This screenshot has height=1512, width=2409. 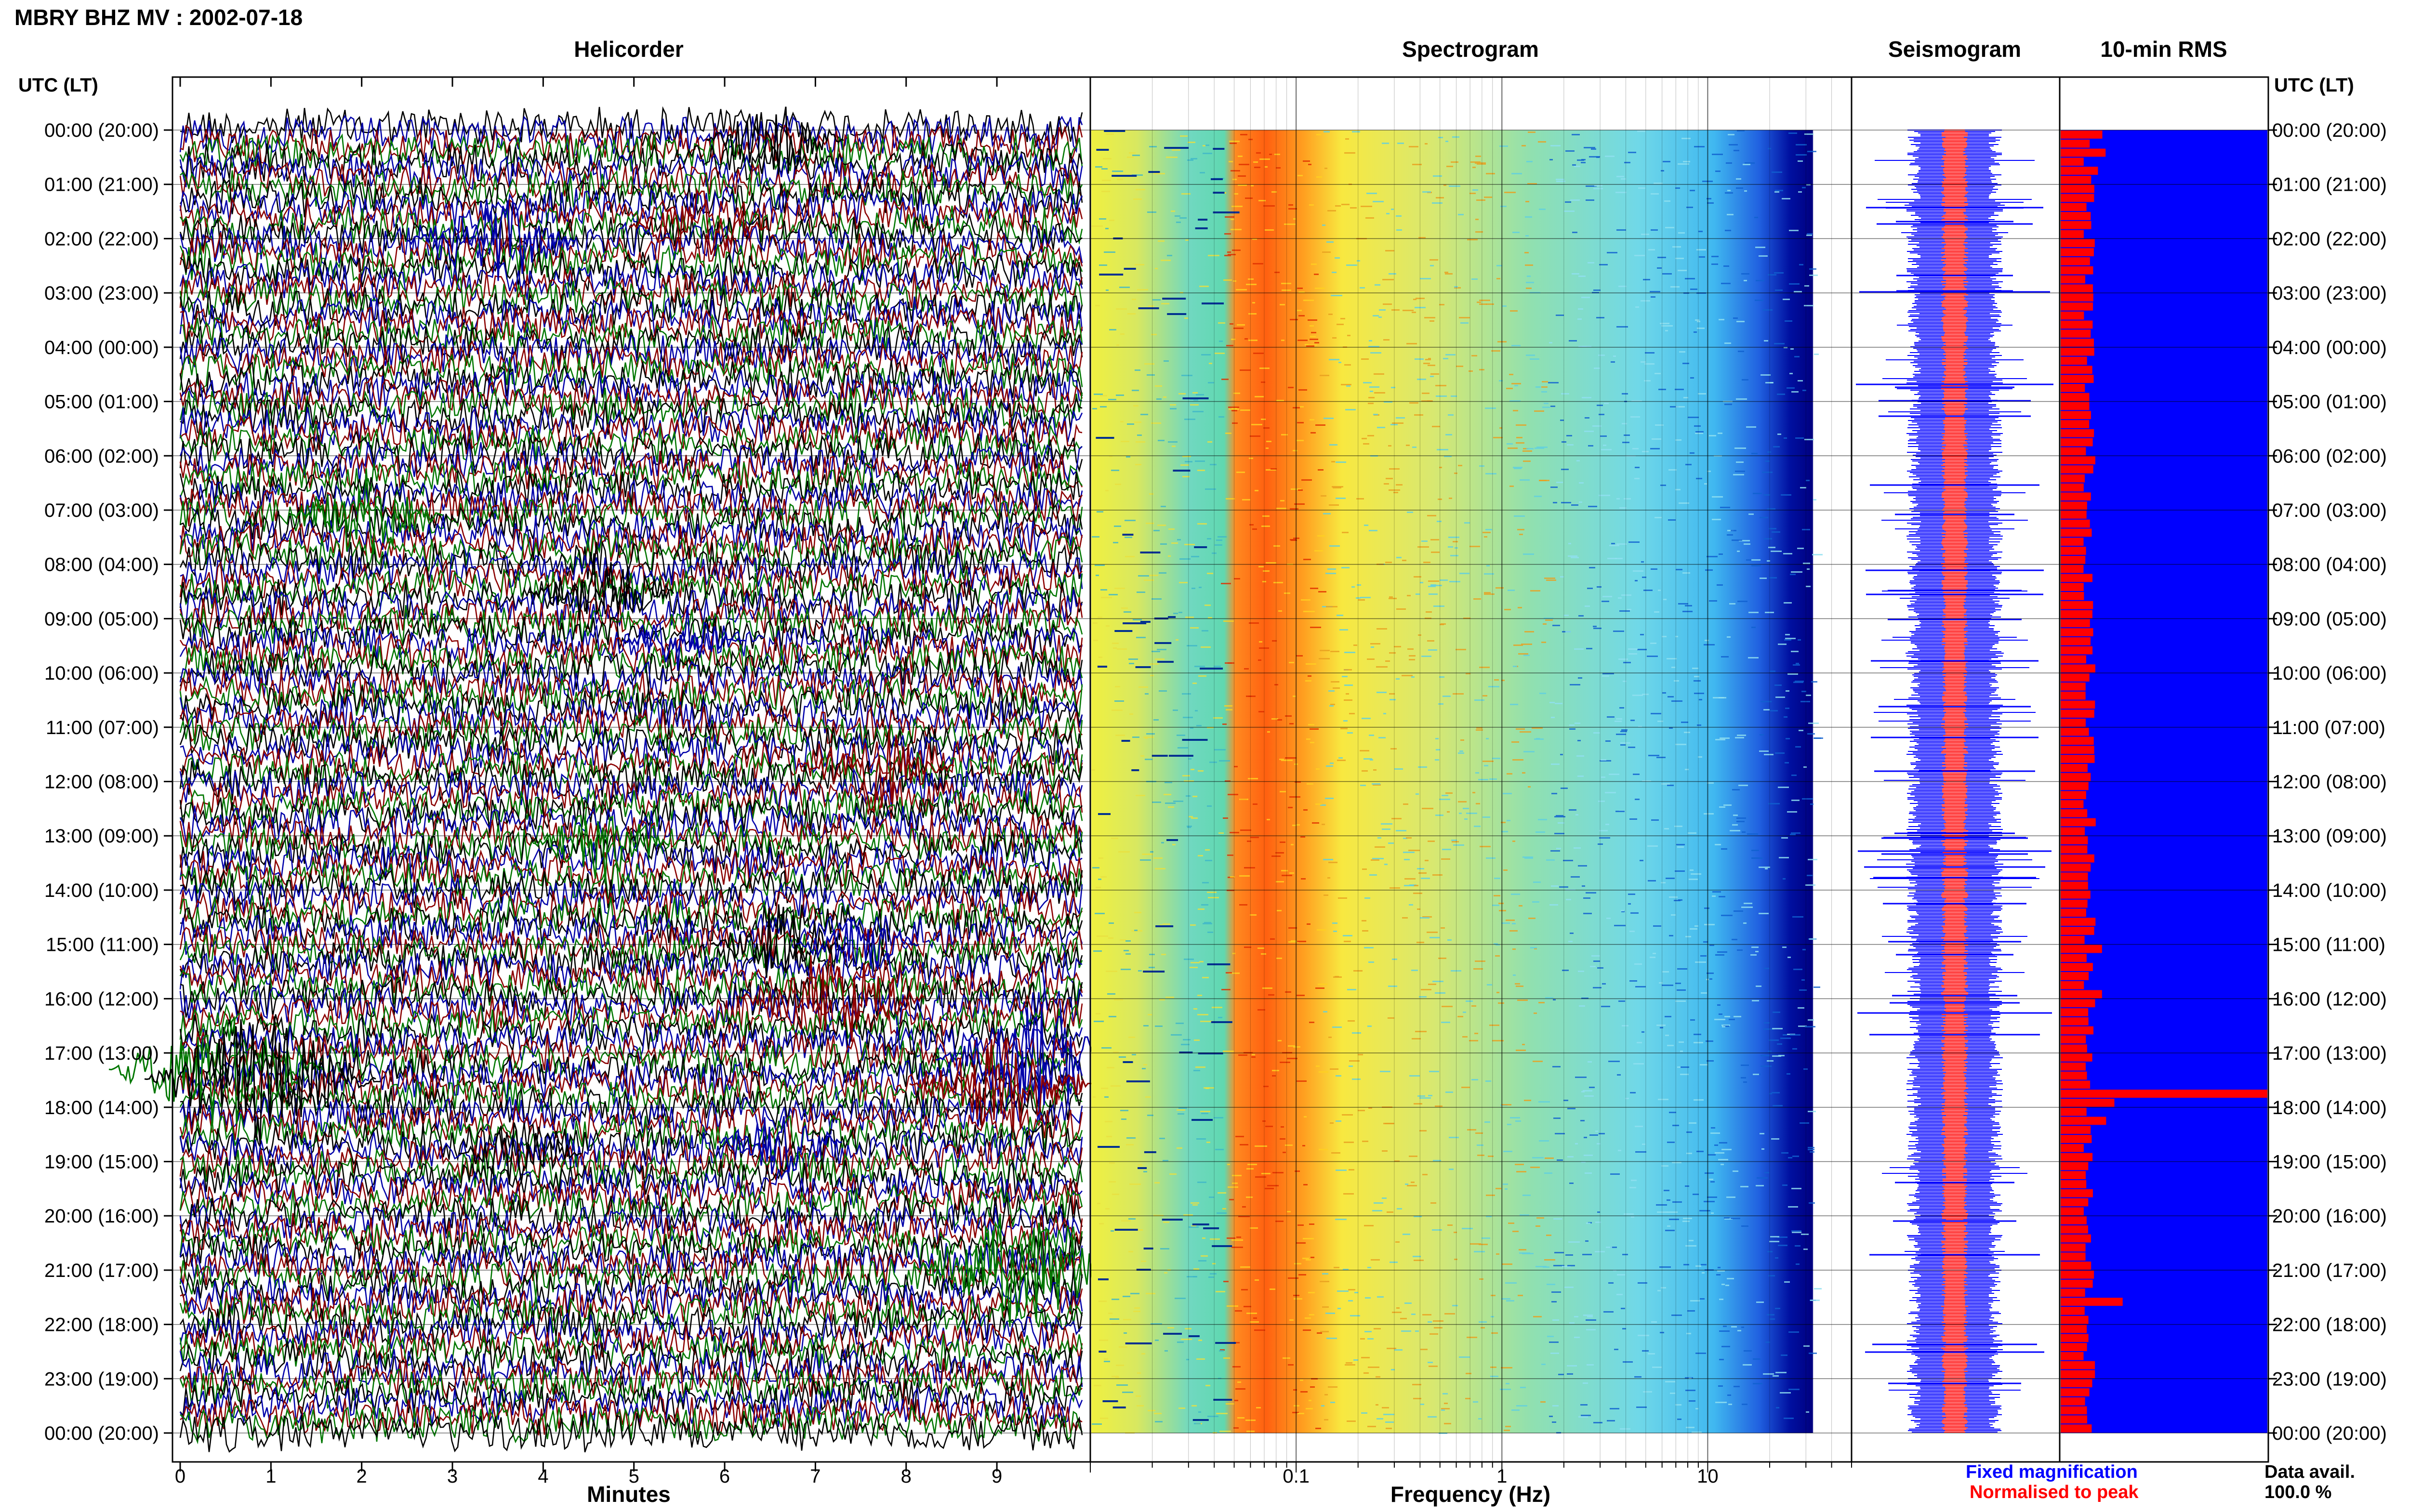 I want to click on time-tick-left-13: 13:00 (09:00), so click(x=101, y=836).